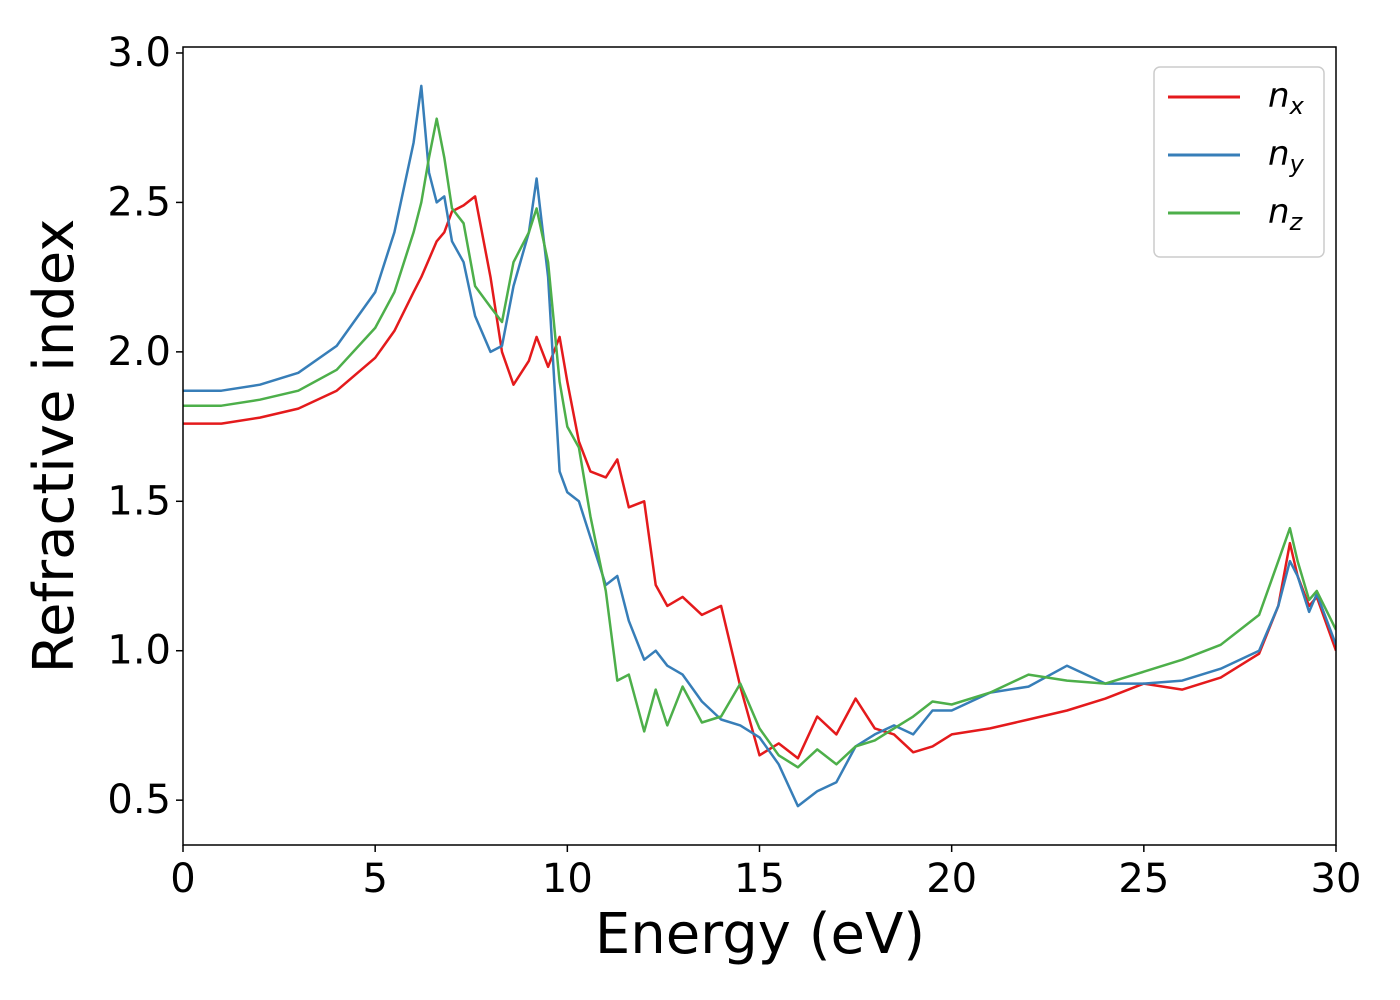 The height and width of the screenshot is (1000, 1400). Describe the element at coordinates (760, 934) in the screenshot. I see `x-axis-label: Energy (eV)` at that location.